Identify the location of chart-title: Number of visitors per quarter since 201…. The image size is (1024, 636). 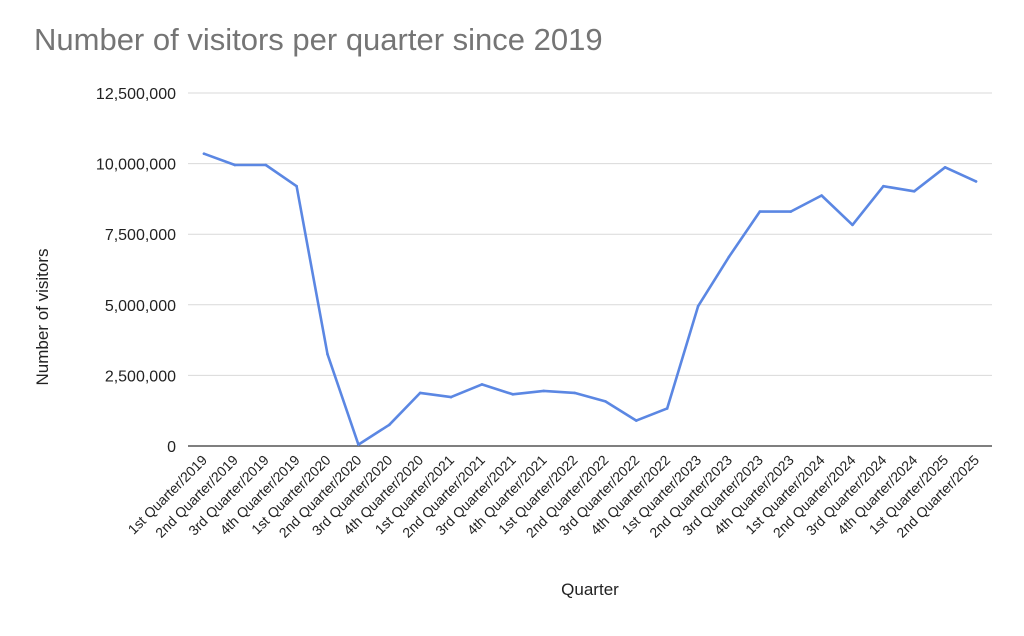
(318, 39).